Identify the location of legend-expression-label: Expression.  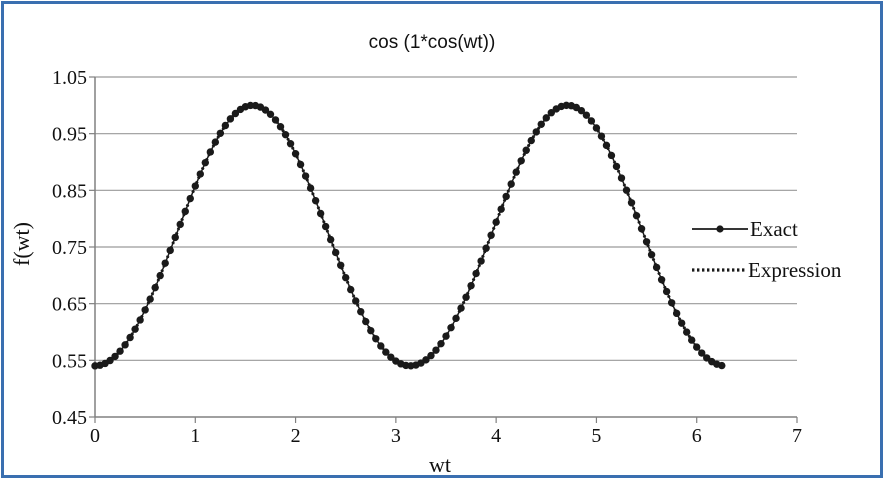
(795, 270).